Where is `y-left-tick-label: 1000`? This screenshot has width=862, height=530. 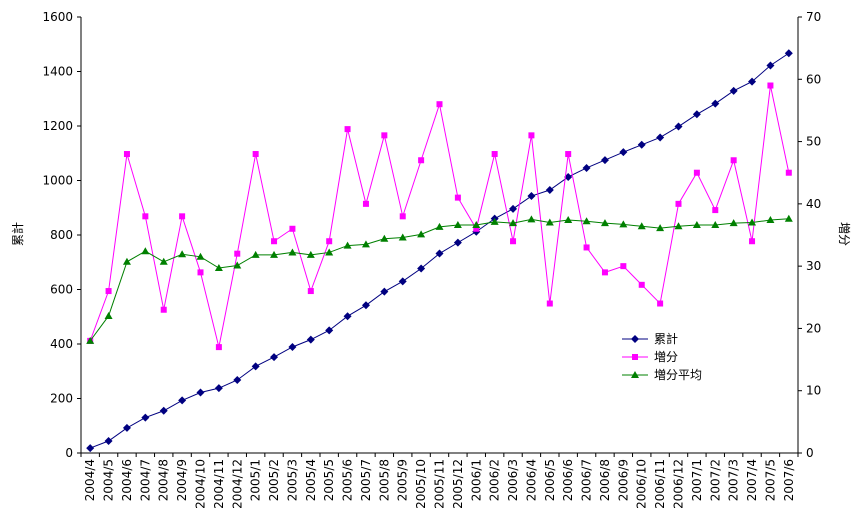
y-left-tick-label: 1000 is located at coordinates (57, 181).